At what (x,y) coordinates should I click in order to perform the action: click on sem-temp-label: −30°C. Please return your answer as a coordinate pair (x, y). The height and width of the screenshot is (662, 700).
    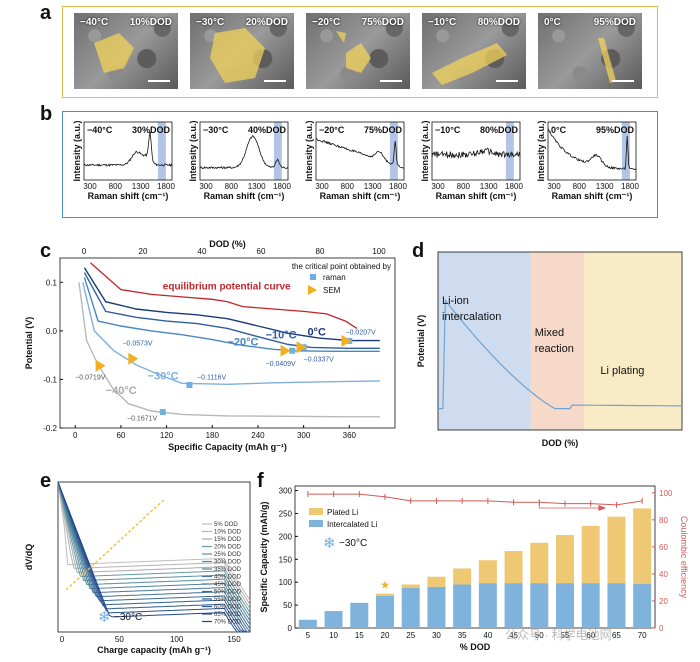
    Looking at the image, I should click on (210, 22).